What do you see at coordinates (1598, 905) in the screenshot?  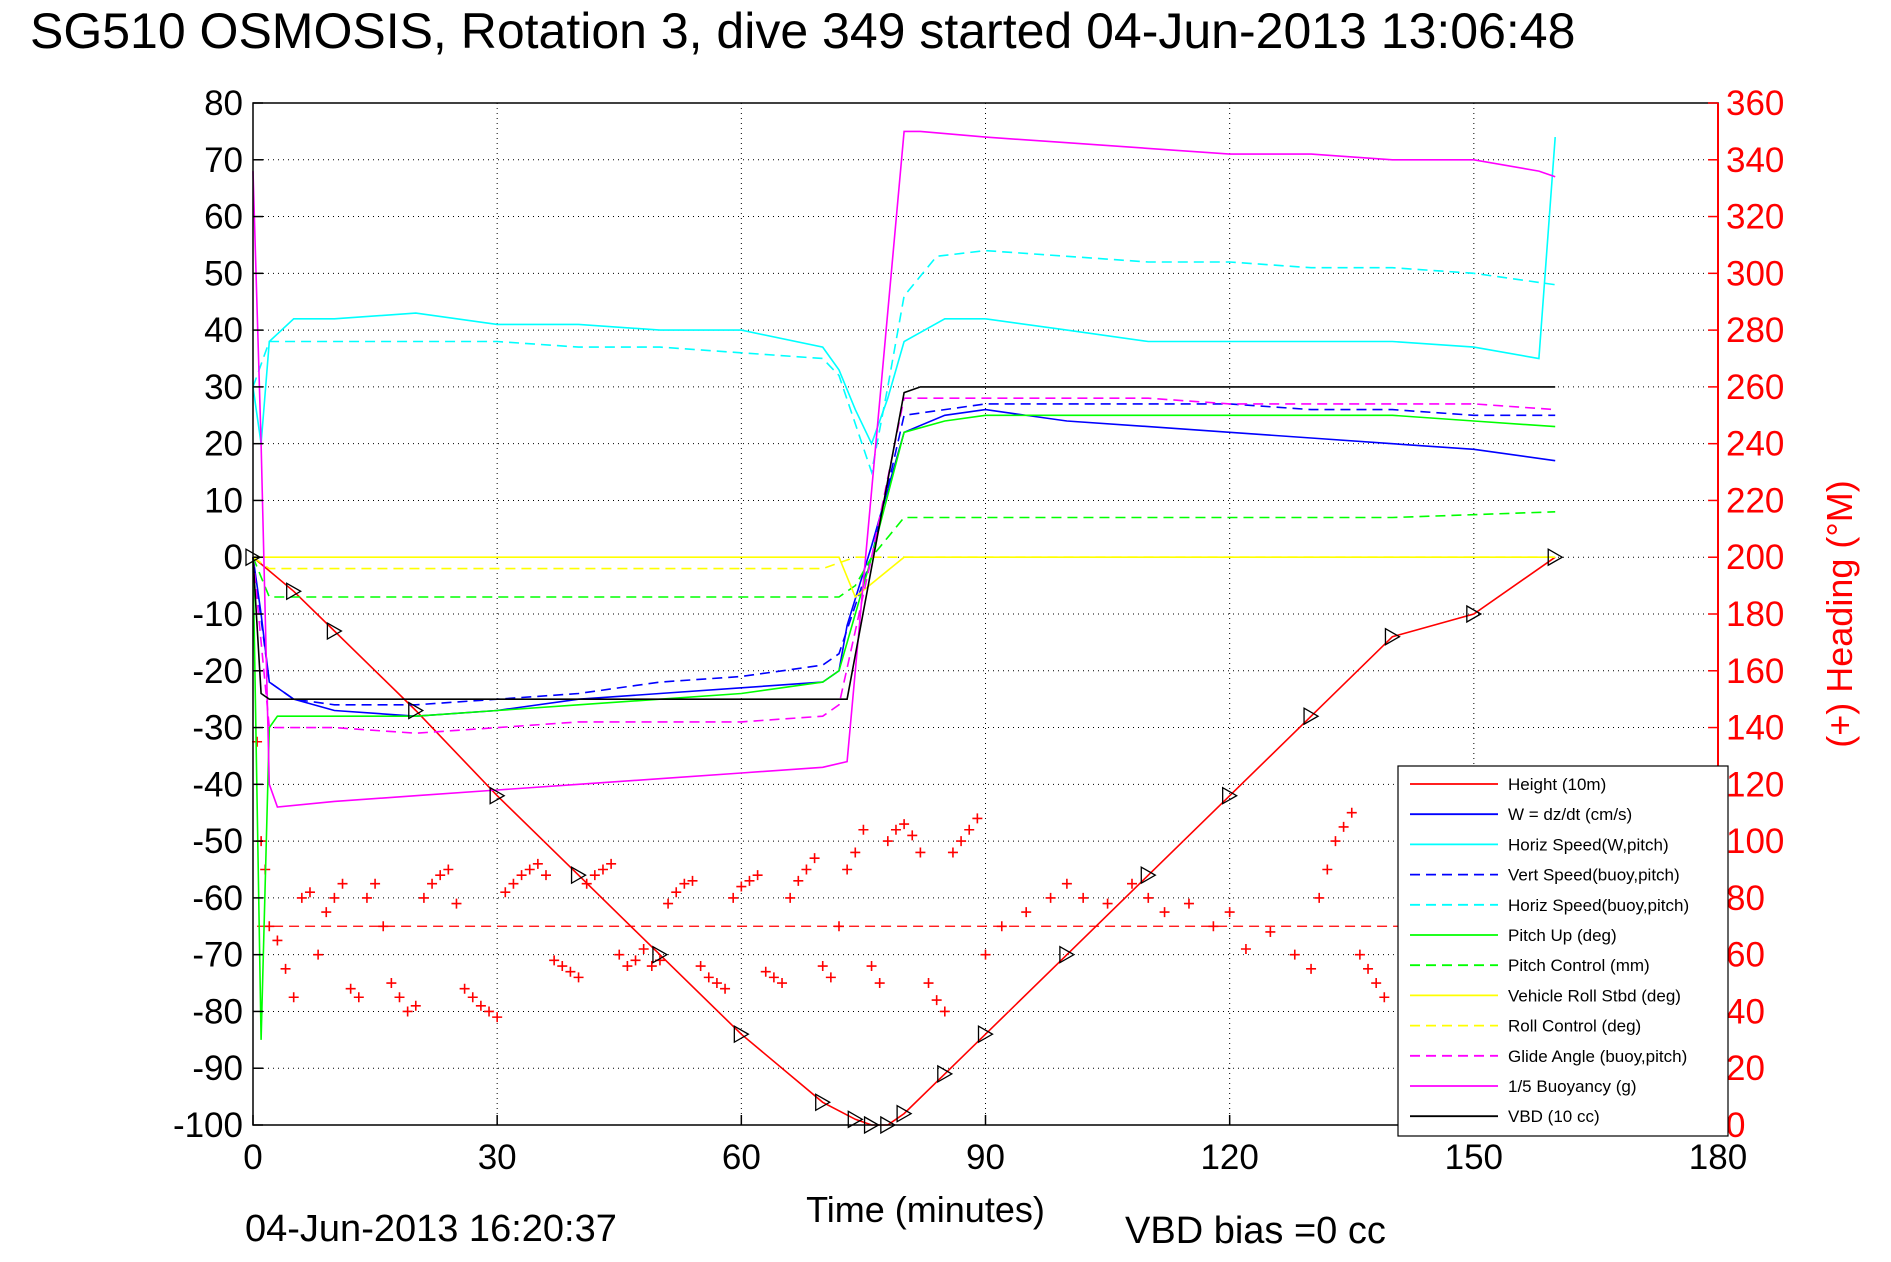 I see `legend-label-4: Horiz Speed(buoy,pitch)` at bounding box center [1598, 905].